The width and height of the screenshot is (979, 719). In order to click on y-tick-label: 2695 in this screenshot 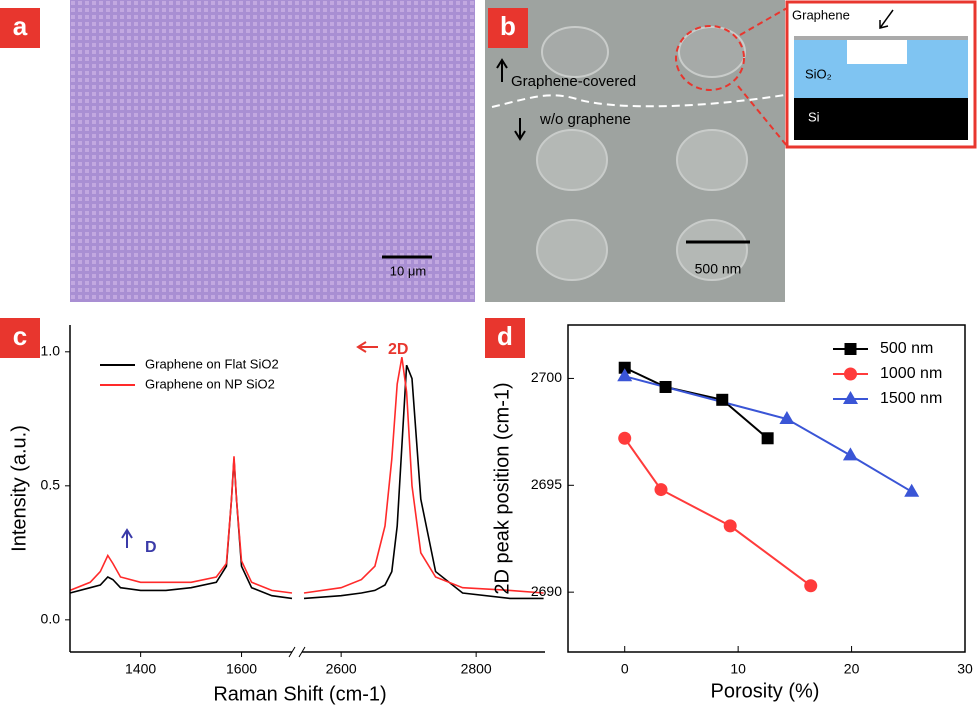, I will do `click(546, 484)`.